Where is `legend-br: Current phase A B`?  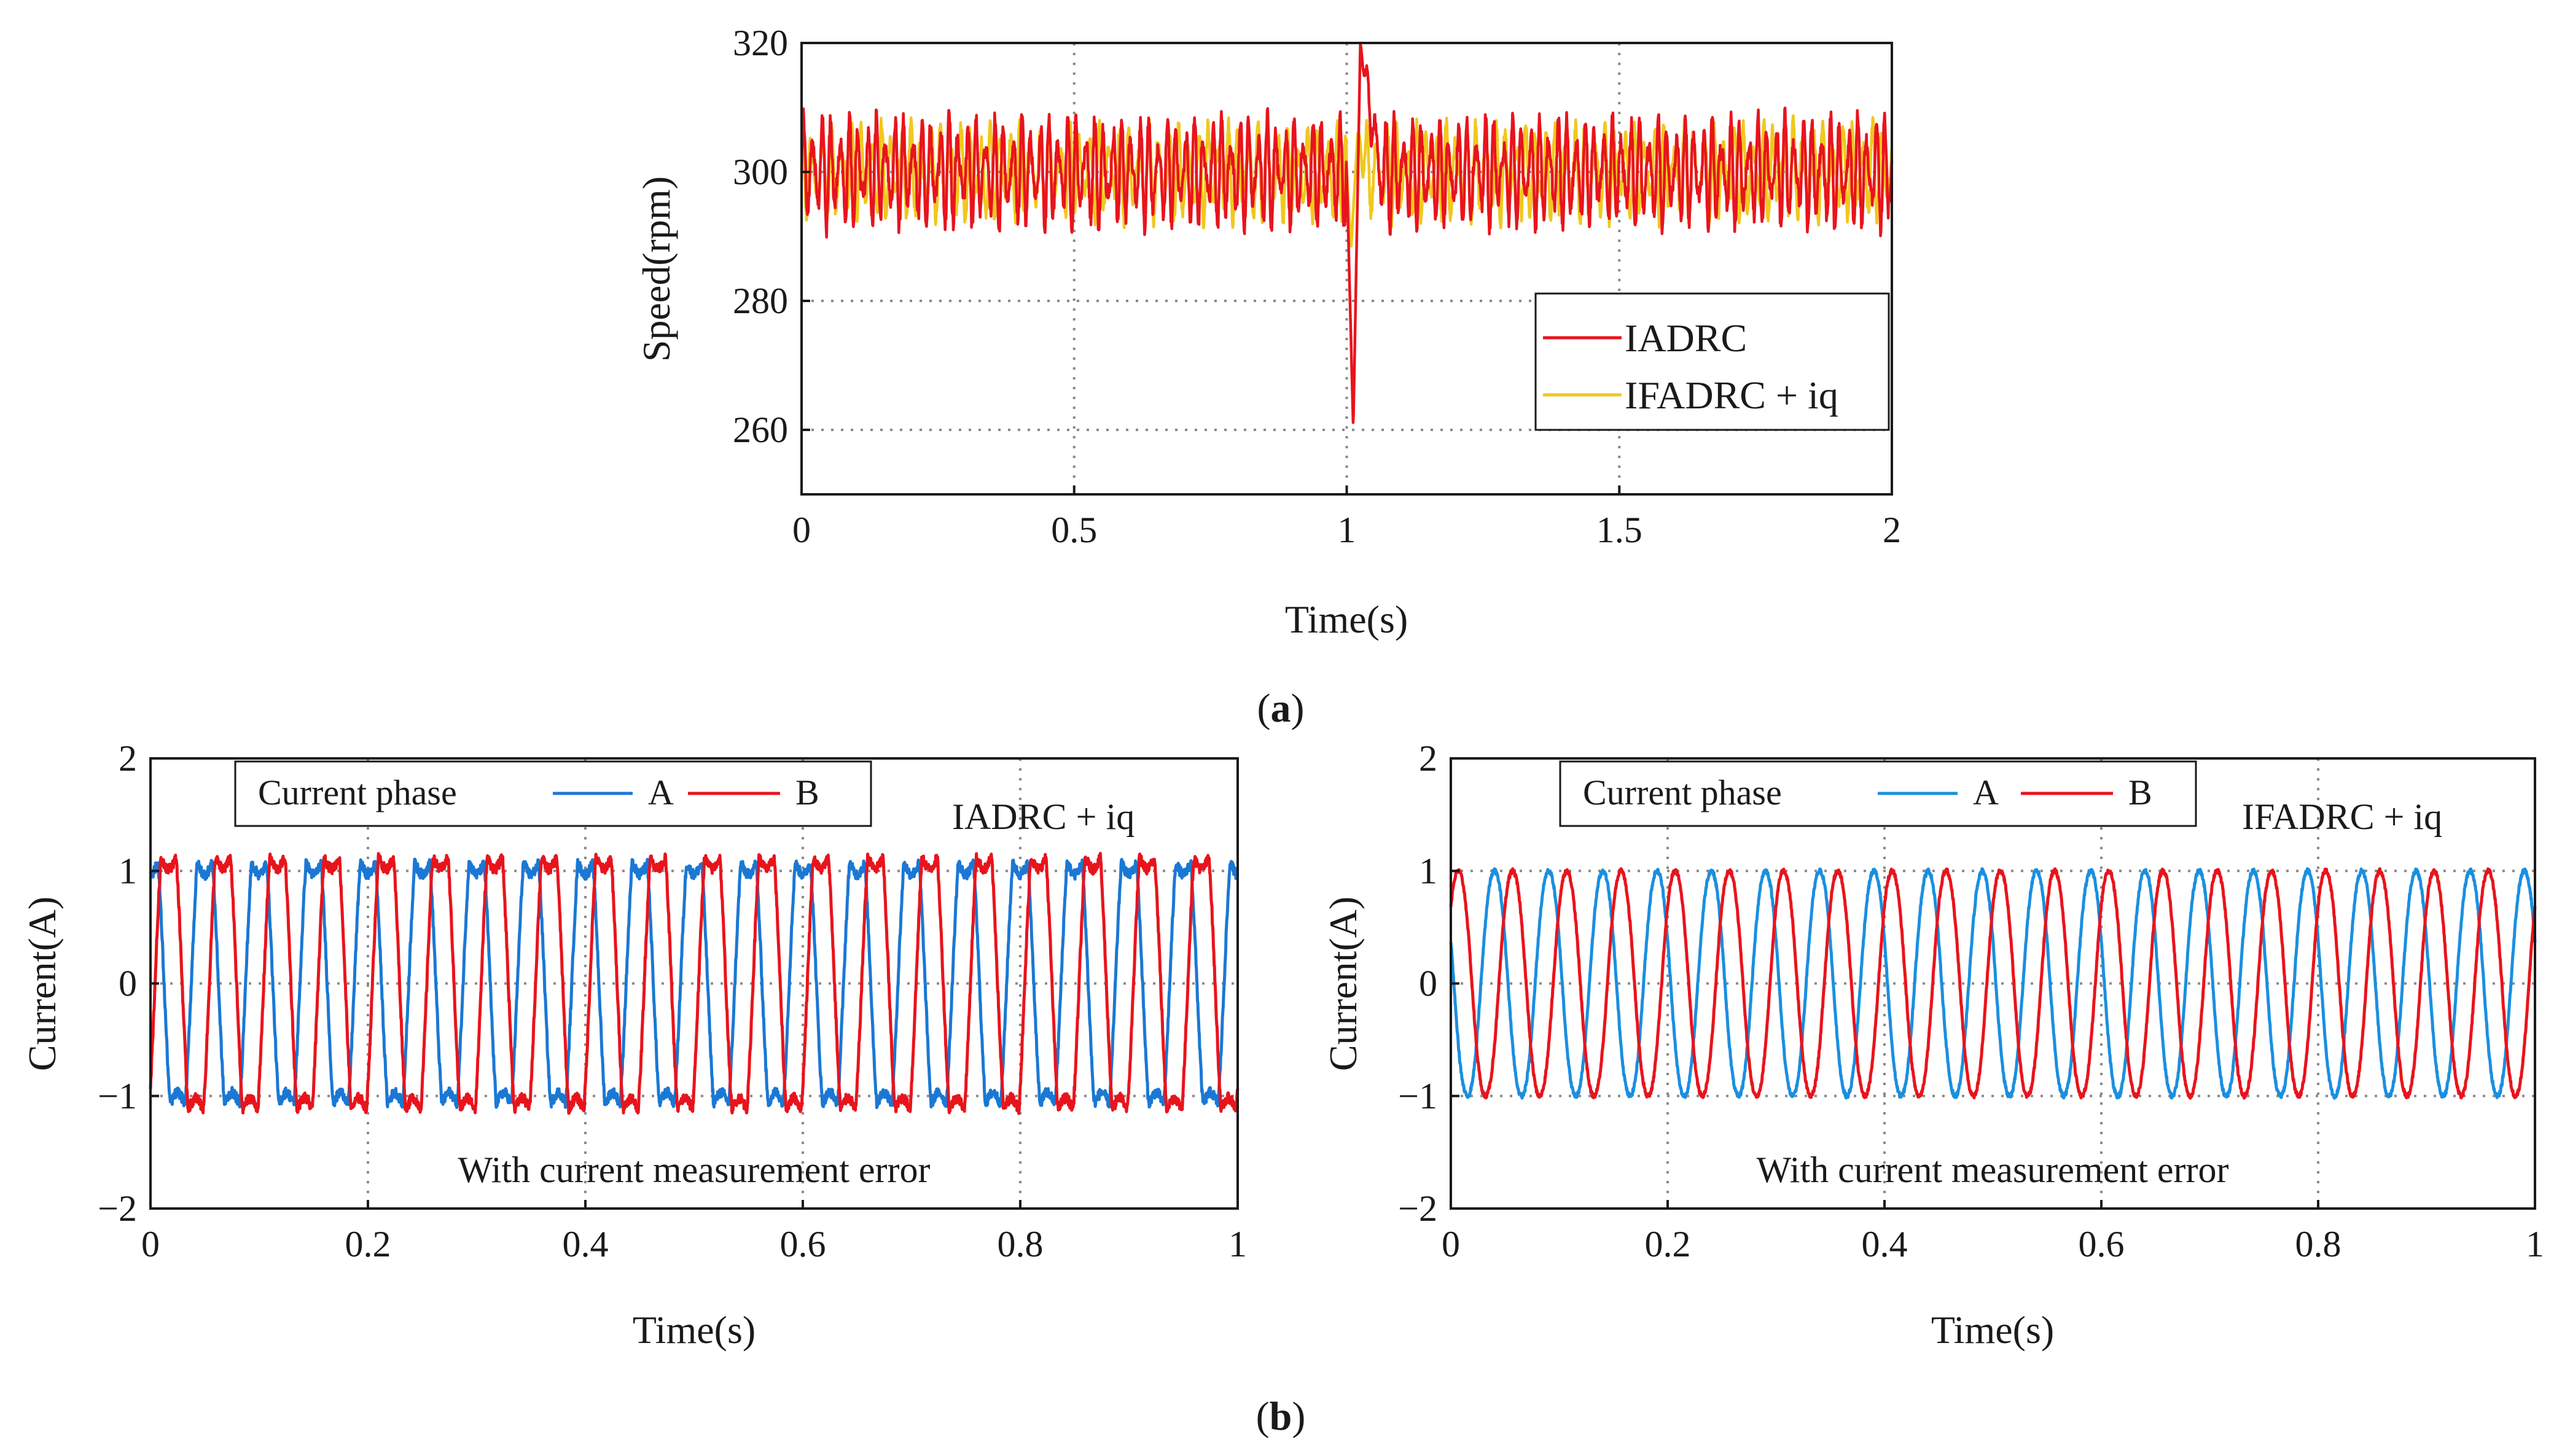 legend-br: Current phase A B is located at coordinates (1878, 793).